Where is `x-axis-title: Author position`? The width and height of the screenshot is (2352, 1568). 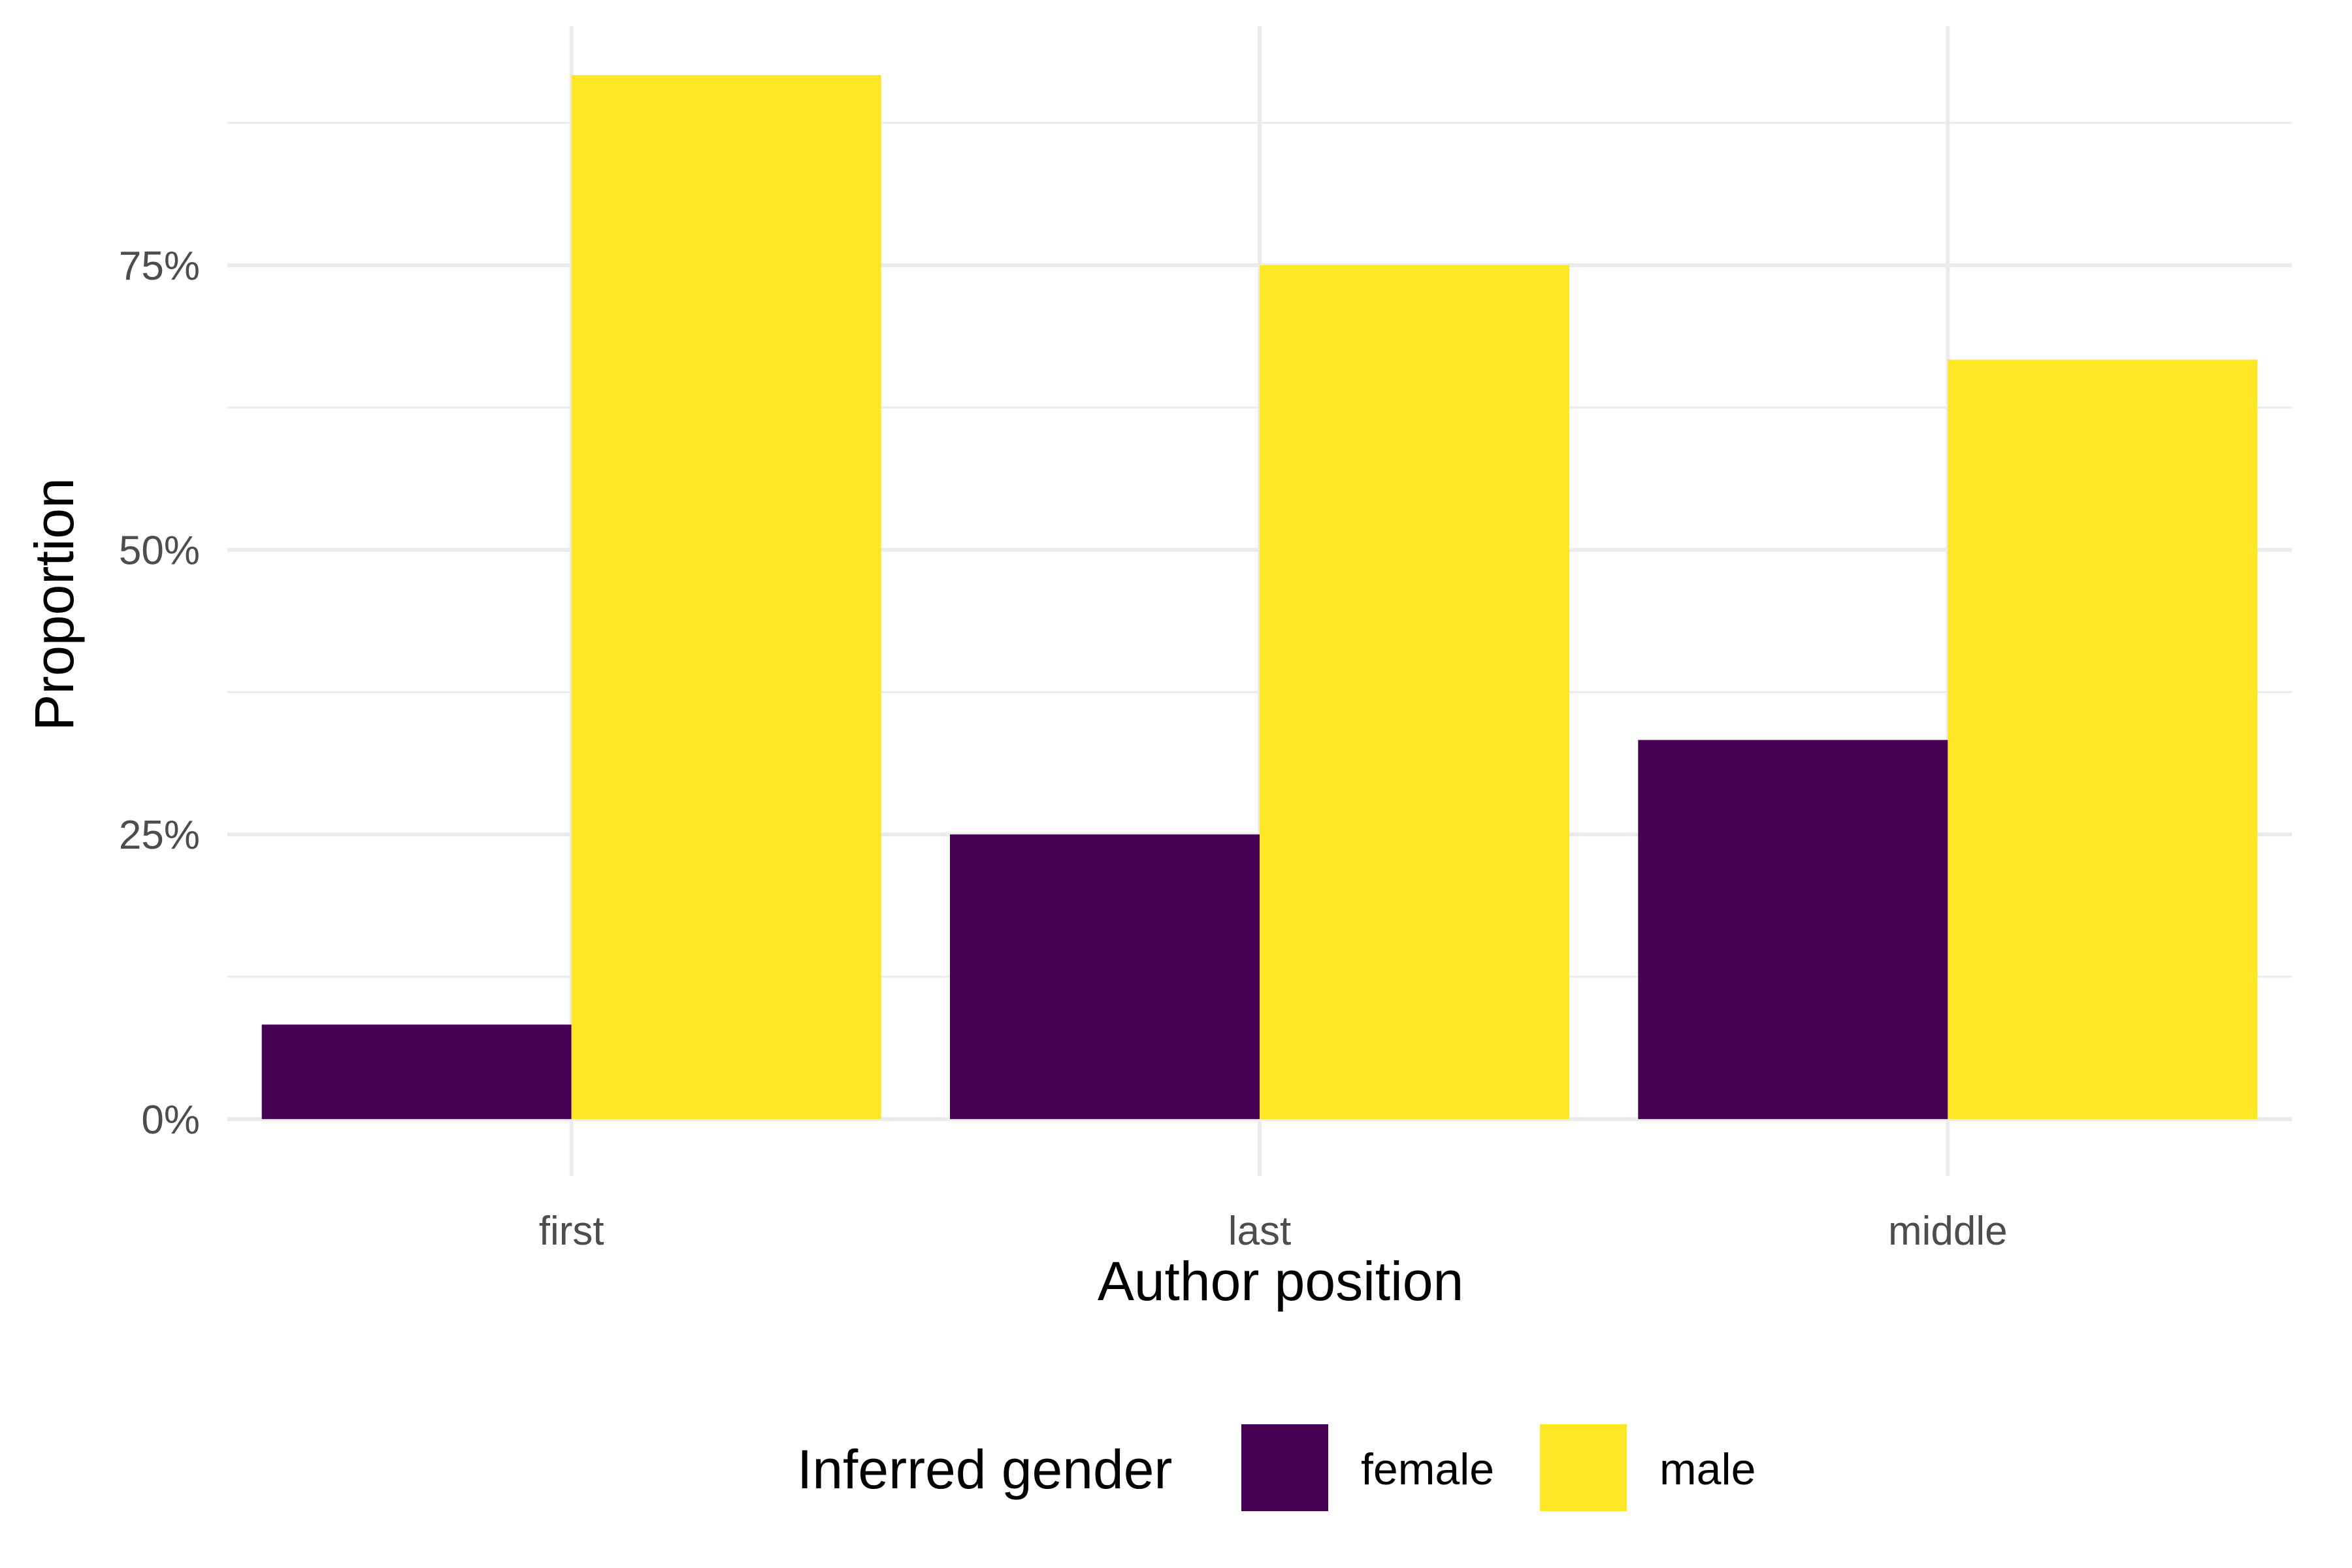 x-axis-title: Author position is located at coordinates (1280, 1281).